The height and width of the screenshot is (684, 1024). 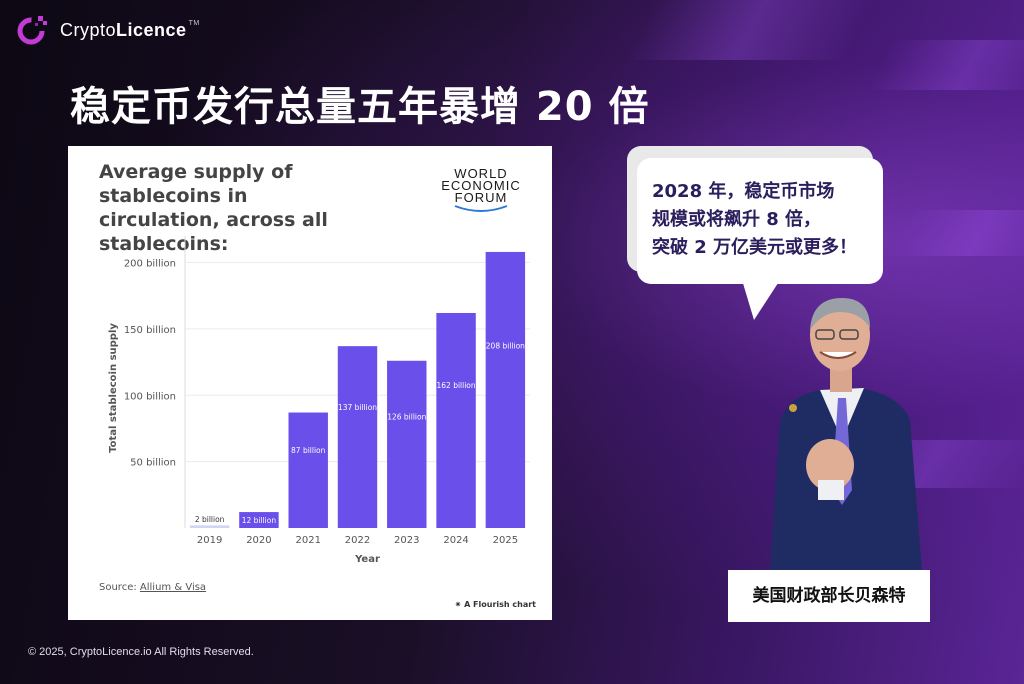 I want to click on speech-bubble, so click(x=760, y=221).